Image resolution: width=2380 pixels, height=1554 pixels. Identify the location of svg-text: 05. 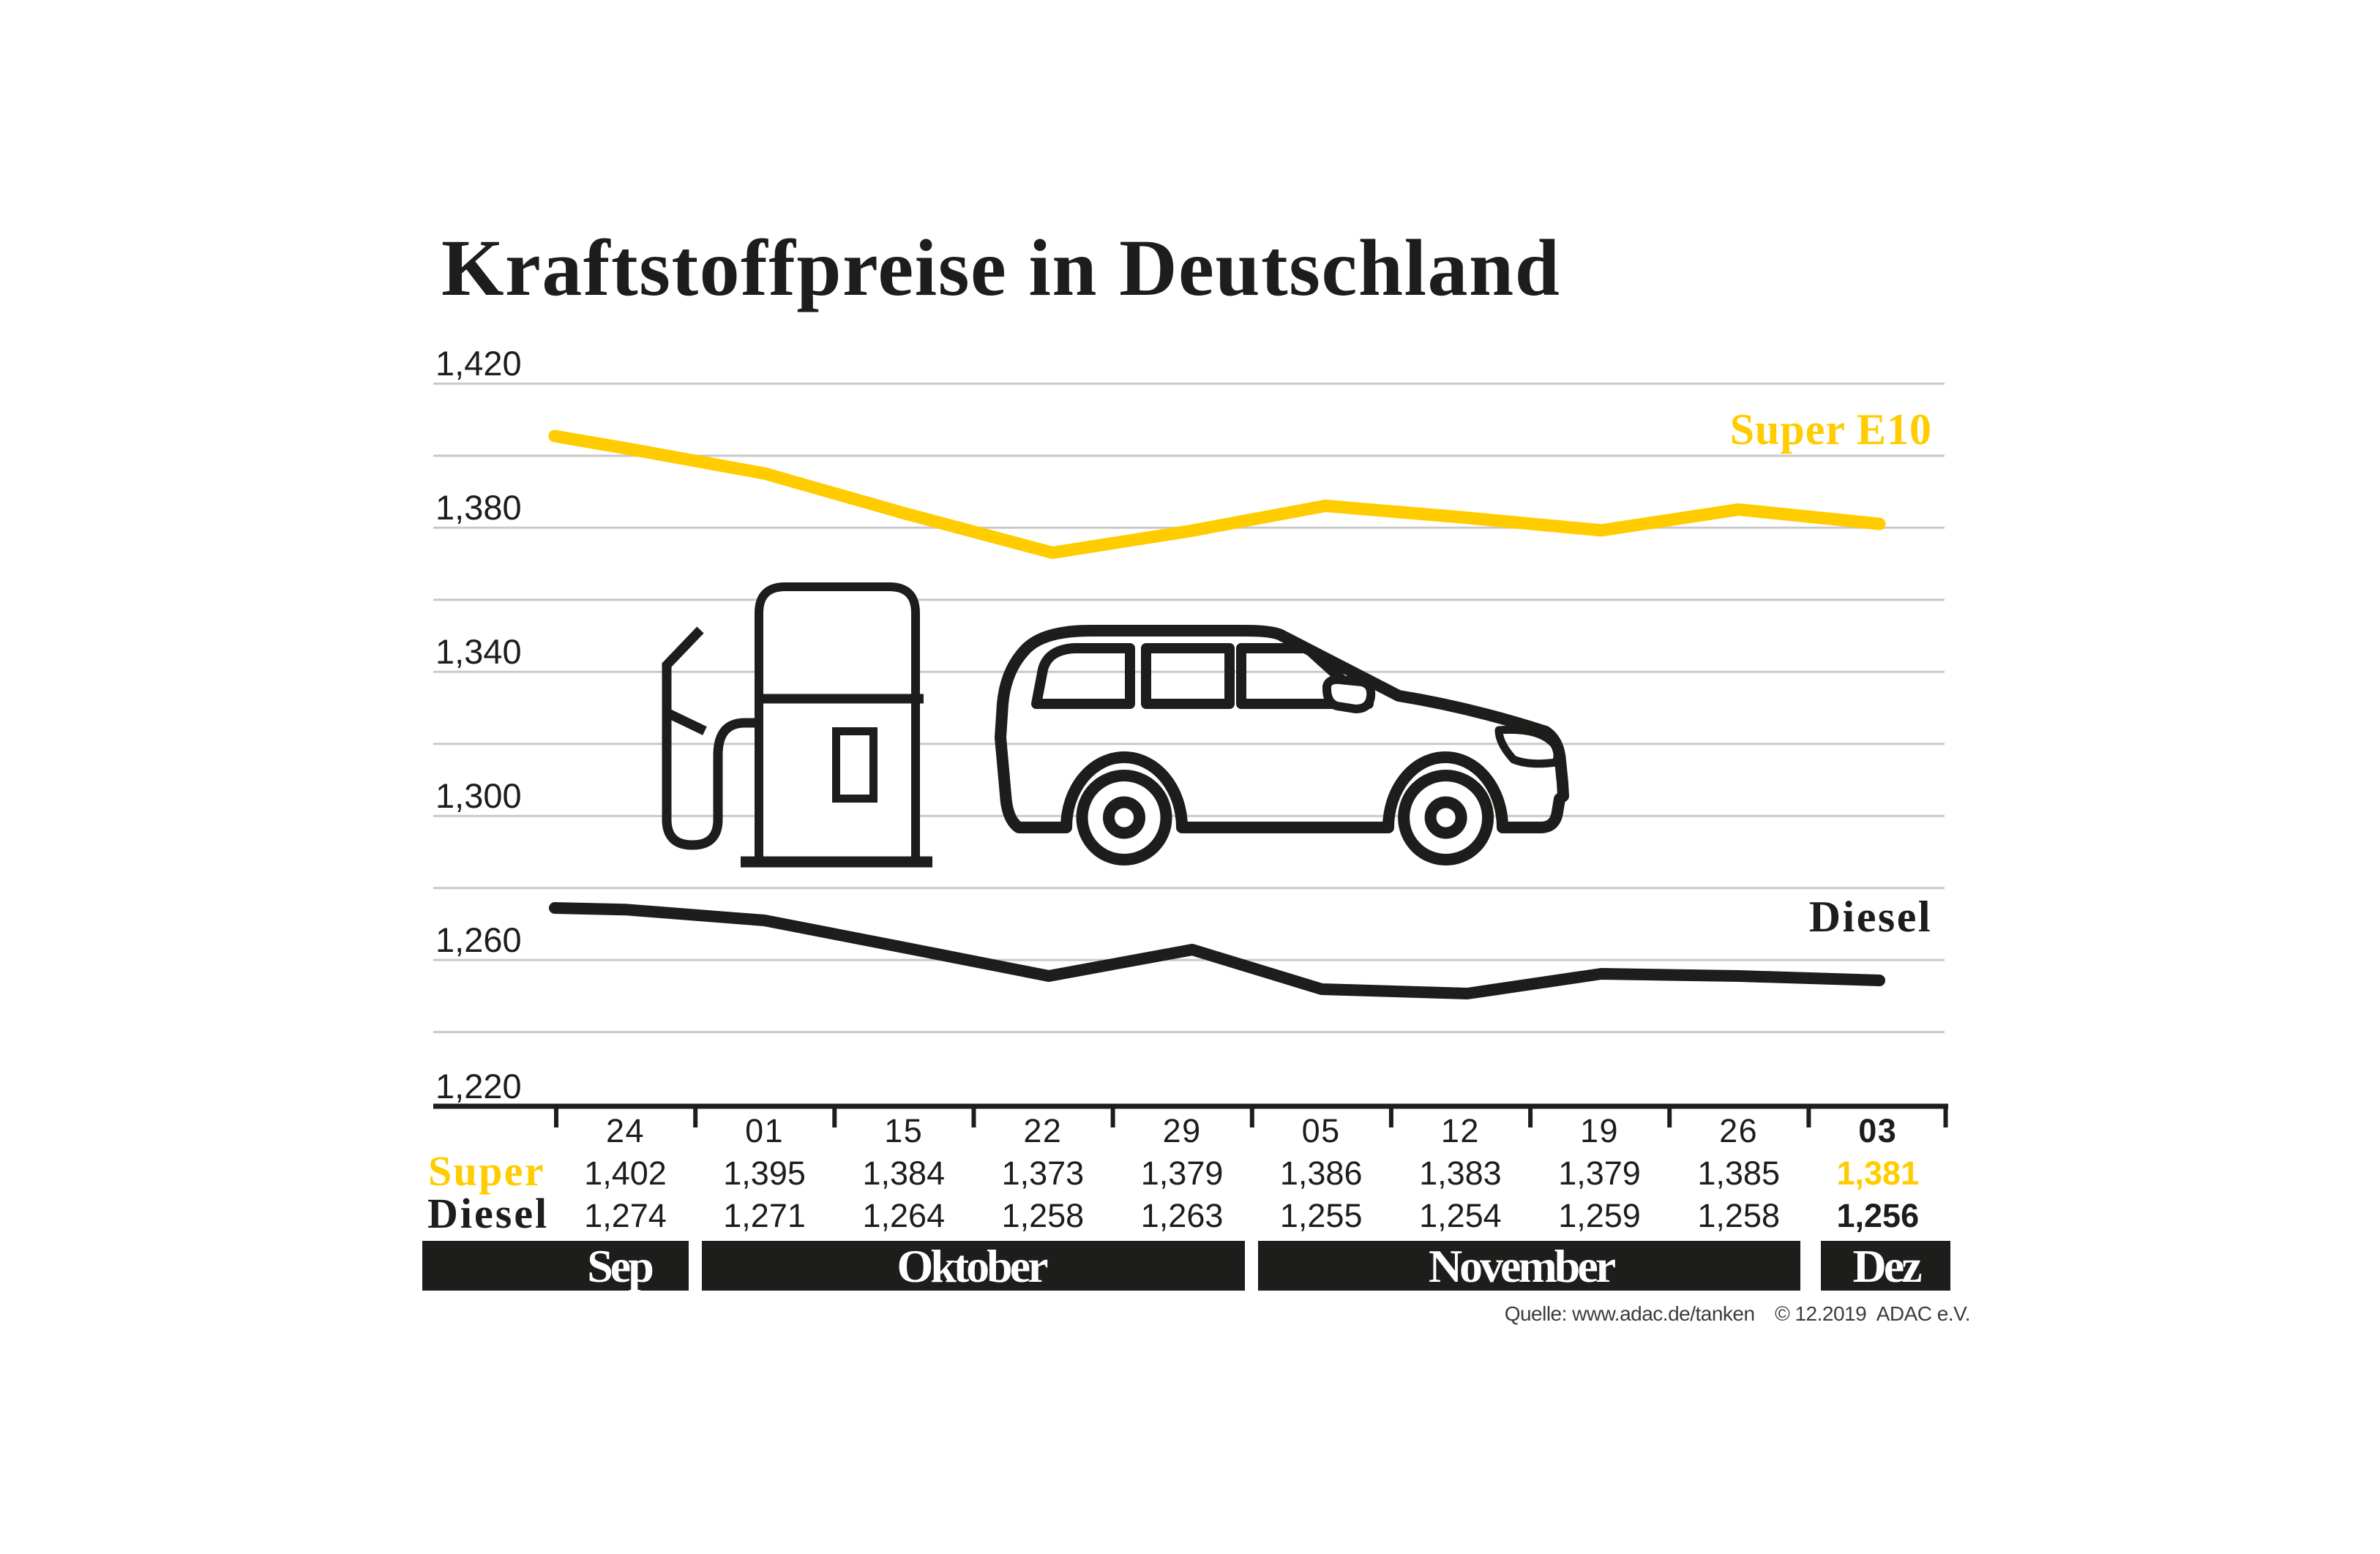
(1321, 1130).